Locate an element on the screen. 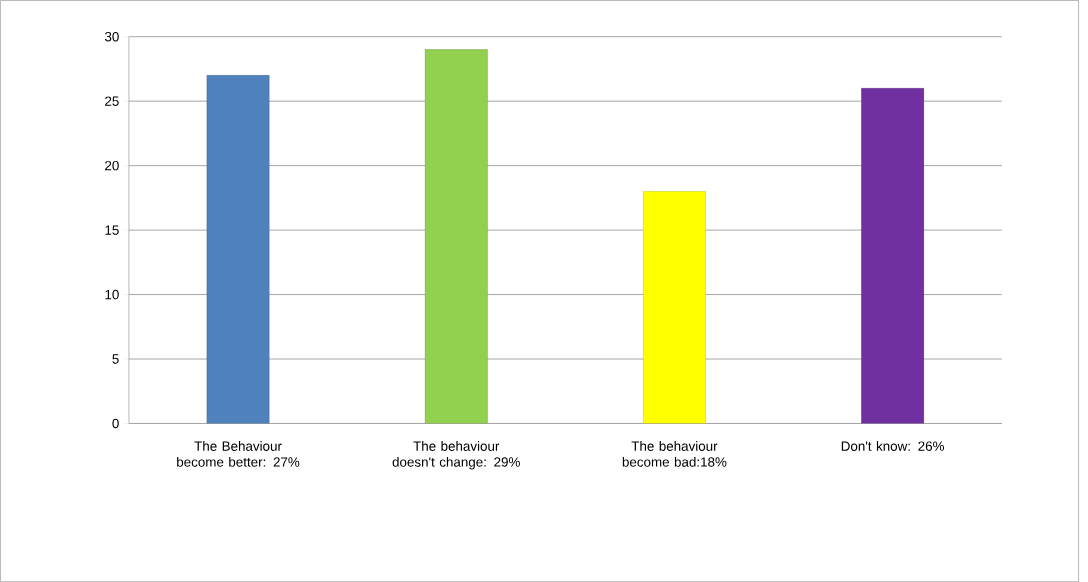  x-tick-label: The Behaviour become better: 27% is located at coordinates (238, 453).